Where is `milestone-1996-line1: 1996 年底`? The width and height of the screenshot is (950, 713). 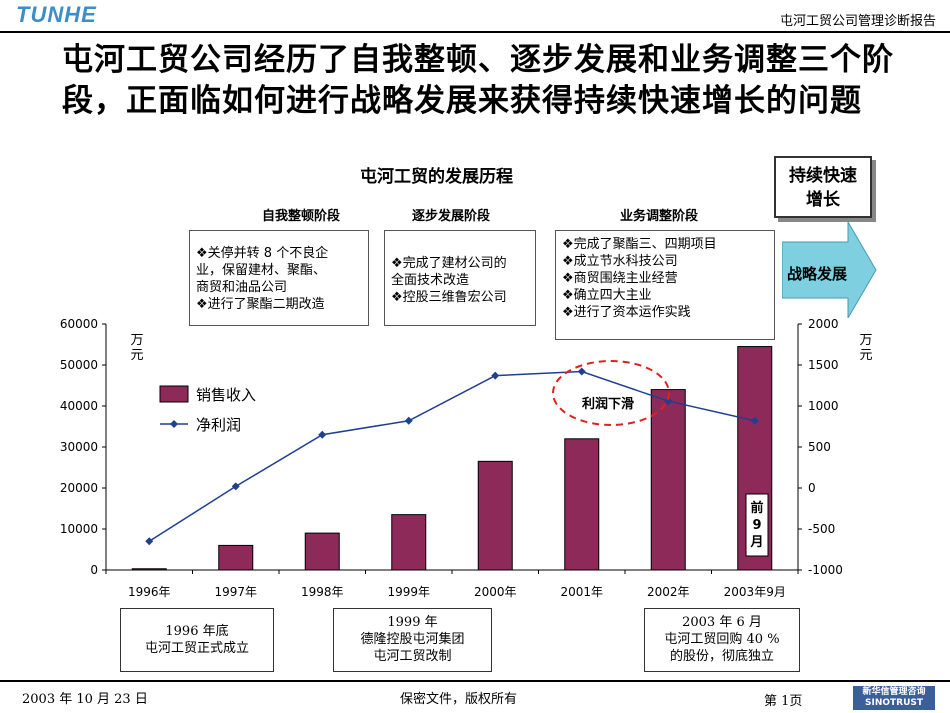 milestone-1996-line1: 1996 年底 is located at coordinates (197, 631).